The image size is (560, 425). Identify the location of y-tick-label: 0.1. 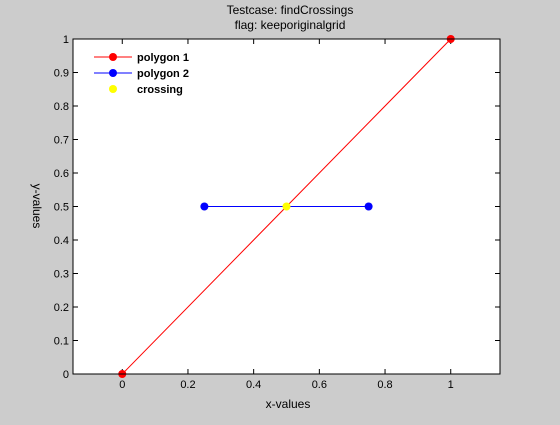
(61, 342).